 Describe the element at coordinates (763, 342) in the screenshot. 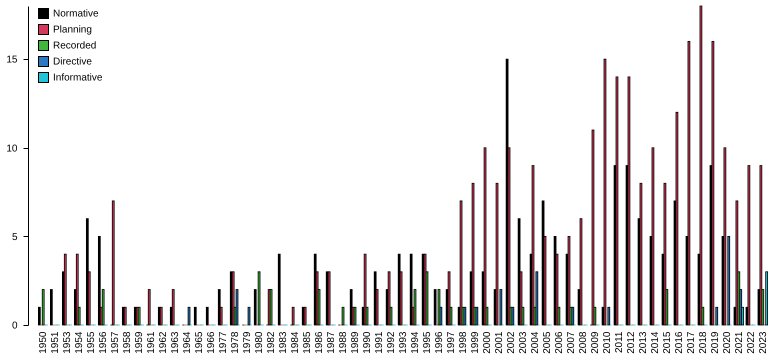

I see `x-tick-label: 2023` at that location.